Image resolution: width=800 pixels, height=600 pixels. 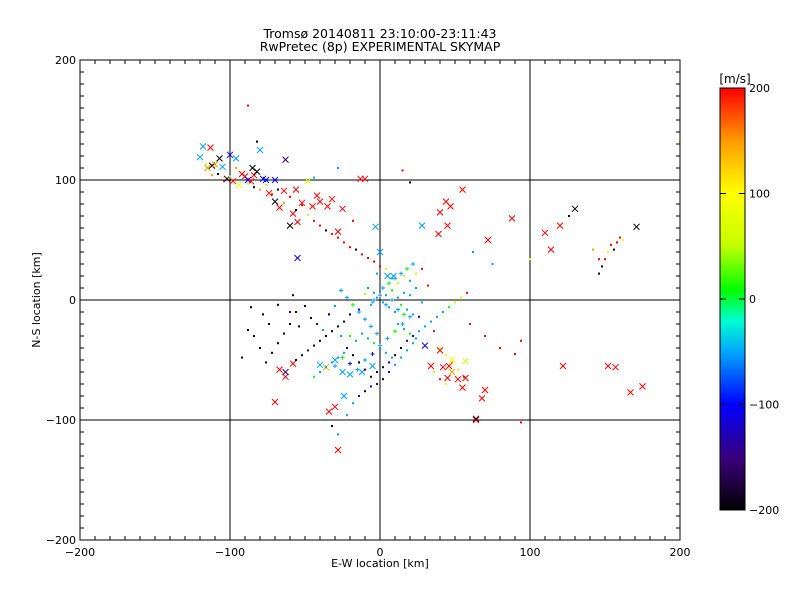 What do you see at coordinates (530, 552) in the screenshot?
I see `x-tick-label: 100` at bounding box center [530, 552].